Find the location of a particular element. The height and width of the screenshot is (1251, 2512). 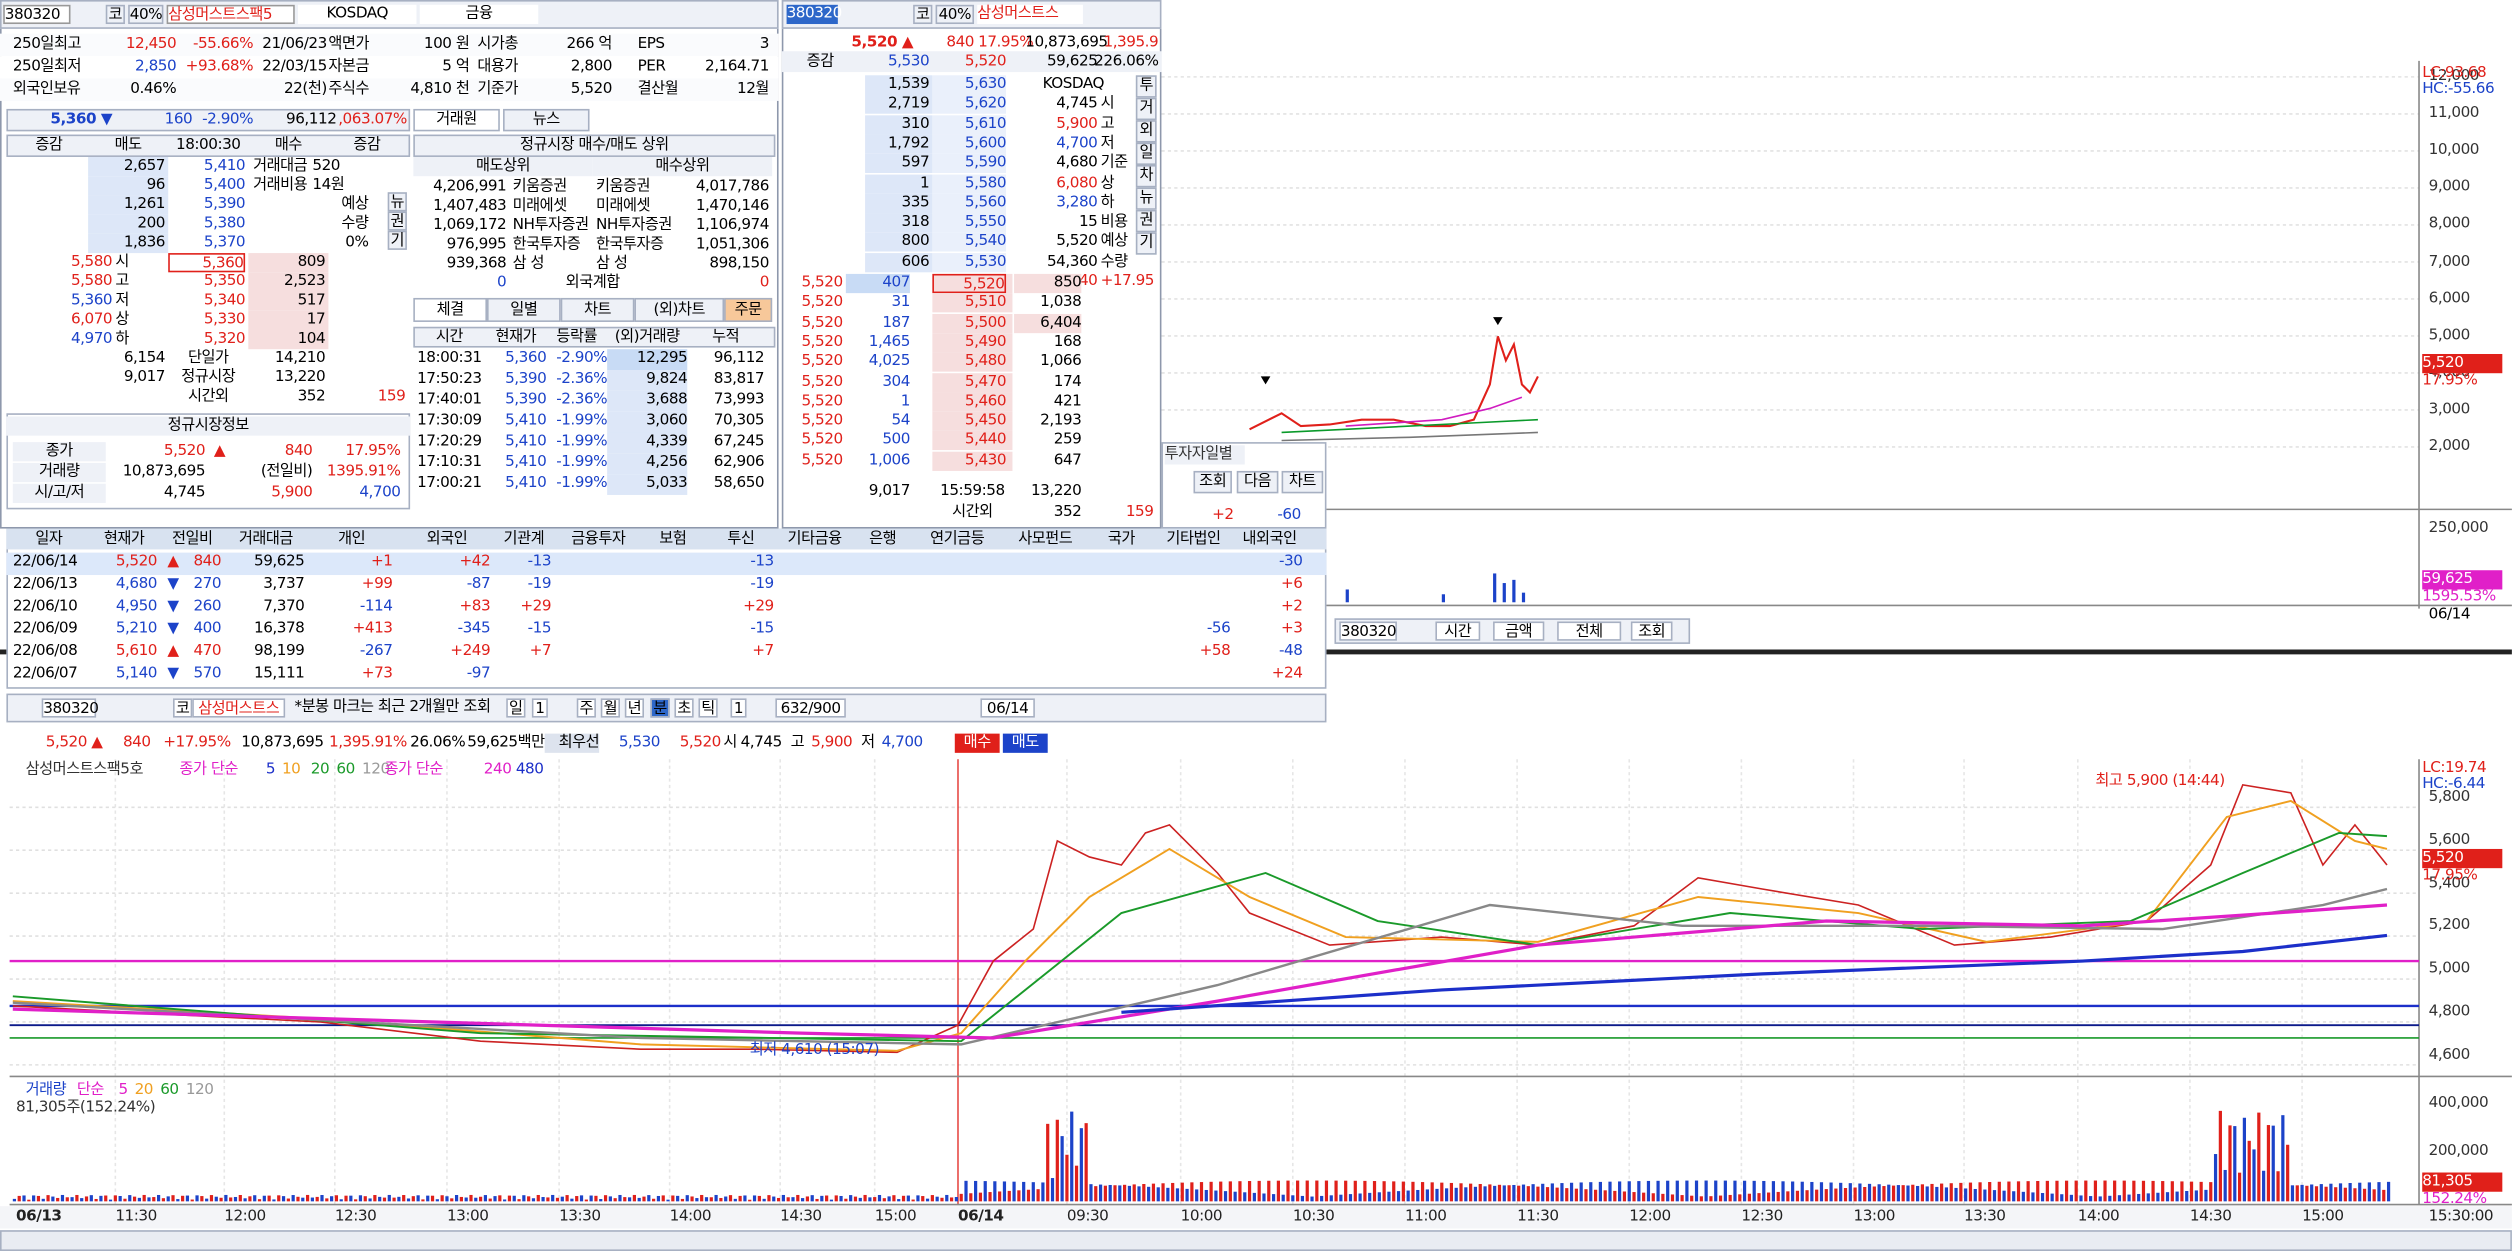

toolbar-field: 분 is located at coordinates (660, 708).